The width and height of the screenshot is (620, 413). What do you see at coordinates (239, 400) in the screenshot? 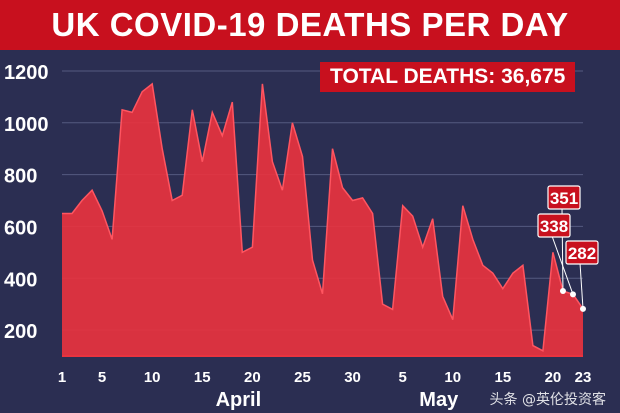
I see `month-label: April` at bounding box center [239, 400].